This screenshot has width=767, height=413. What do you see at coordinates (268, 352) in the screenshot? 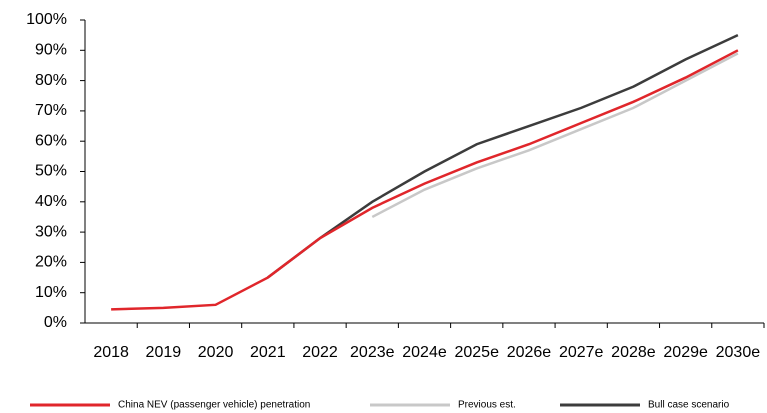
I see `x-tick-label: 2021` at bounding box center [268, 352].